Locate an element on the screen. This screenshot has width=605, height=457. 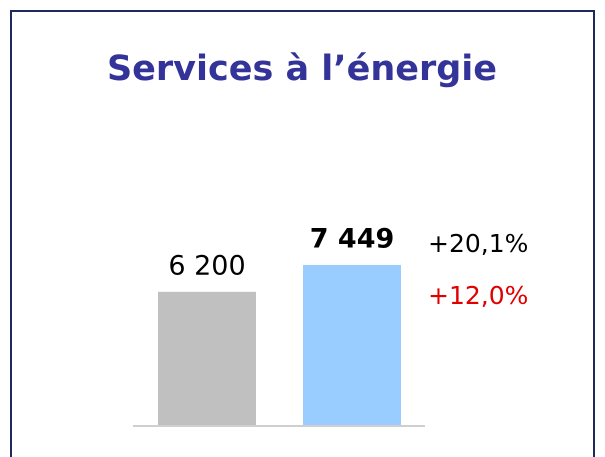
chart-title: Services à l’énergie is located at coordinates (302, 69).